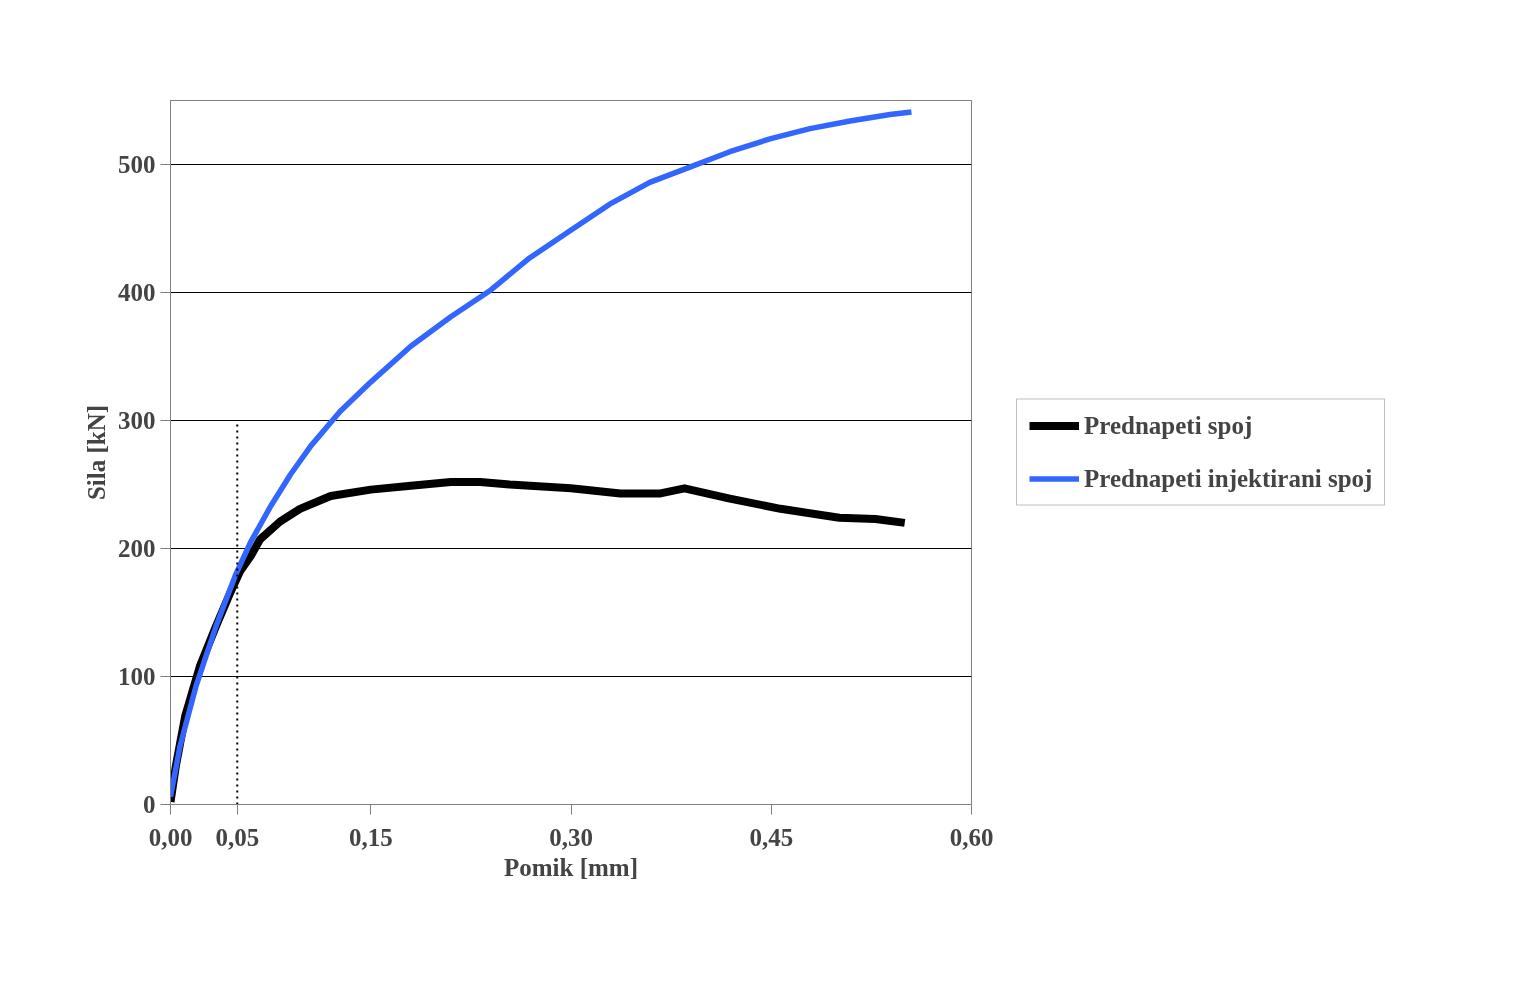  I want to click on y-tick-label: 0, so click(149, 804).